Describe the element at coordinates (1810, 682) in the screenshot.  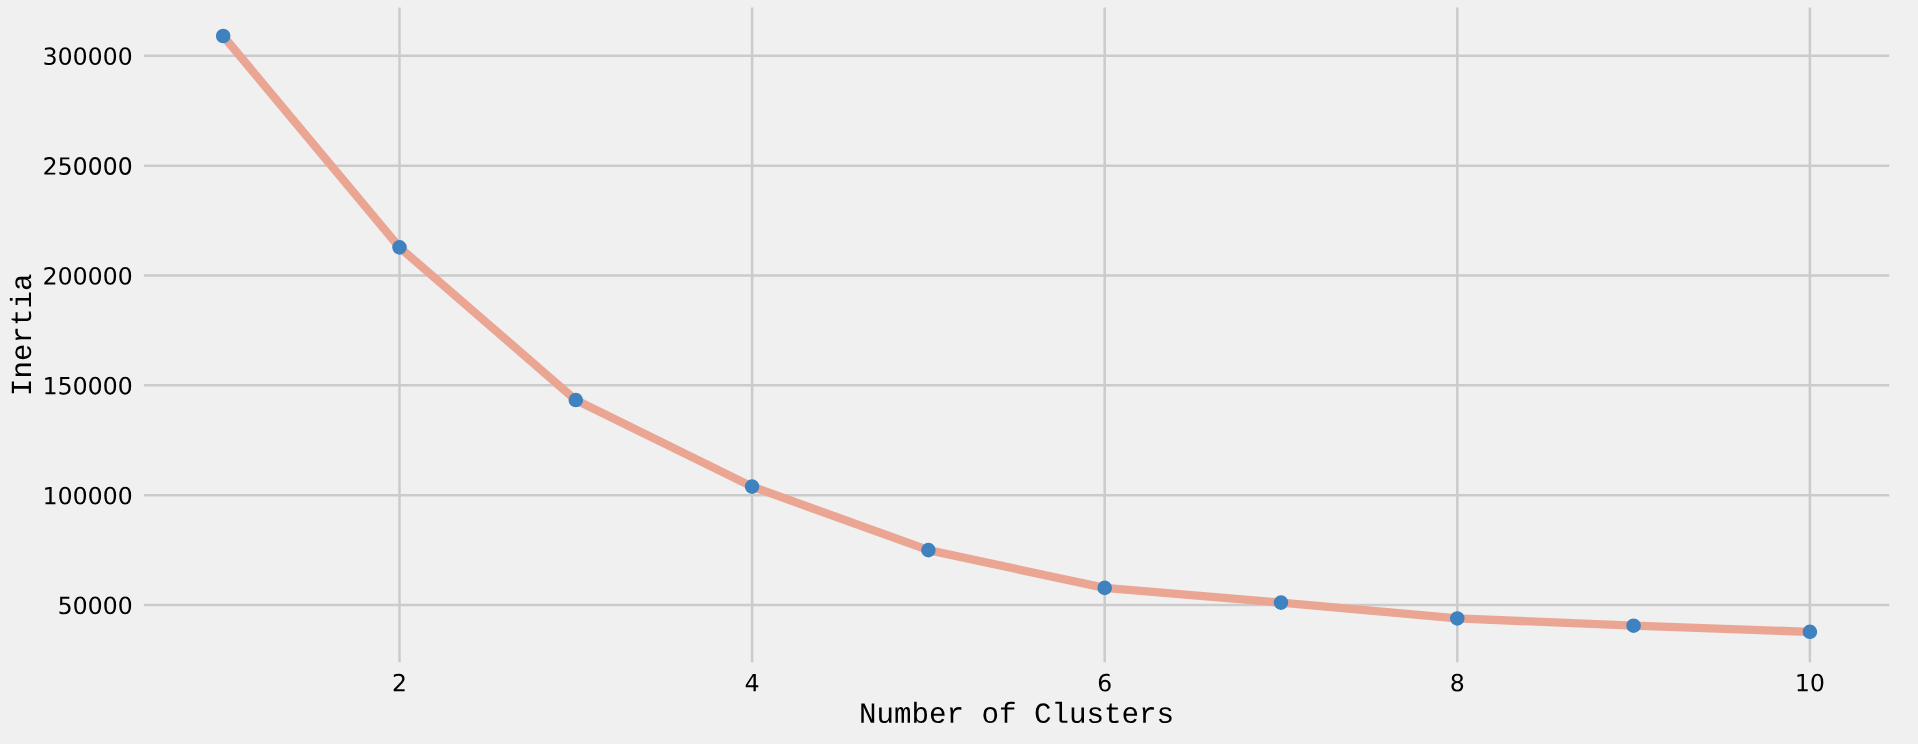
I see `x-tick-label: 10` at that location.